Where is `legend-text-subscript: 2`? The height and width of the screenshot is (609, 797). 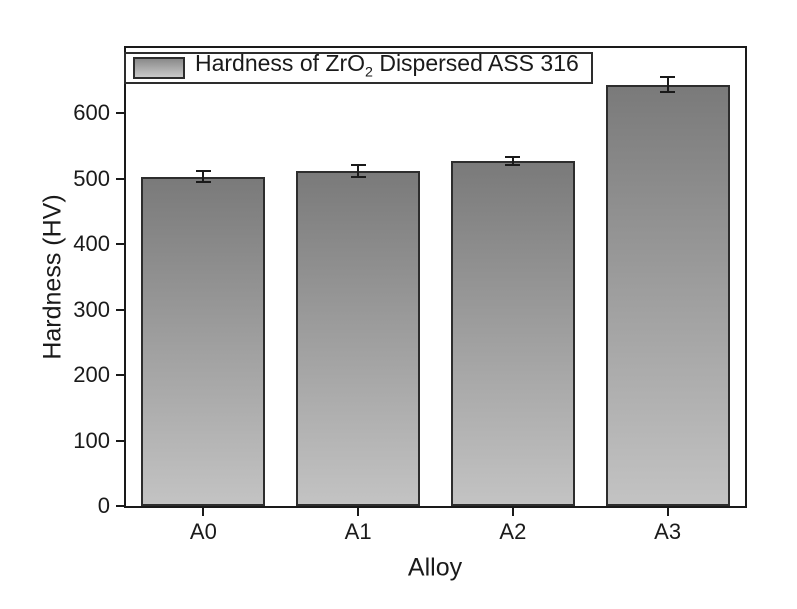
legend-text-subscript: 2 is located at coordinates (369, 72).